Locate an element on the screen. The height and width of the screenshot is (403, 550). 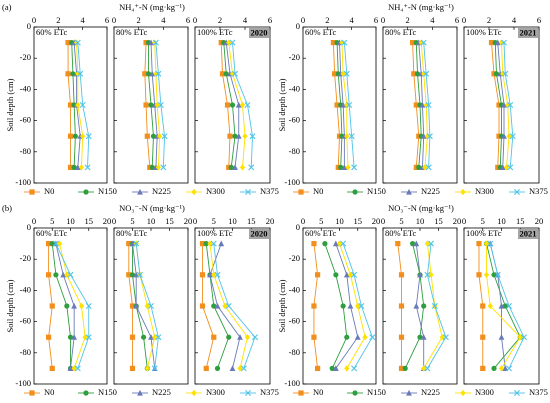
y-tick-label: -80 is located at coordinates (294, 151).